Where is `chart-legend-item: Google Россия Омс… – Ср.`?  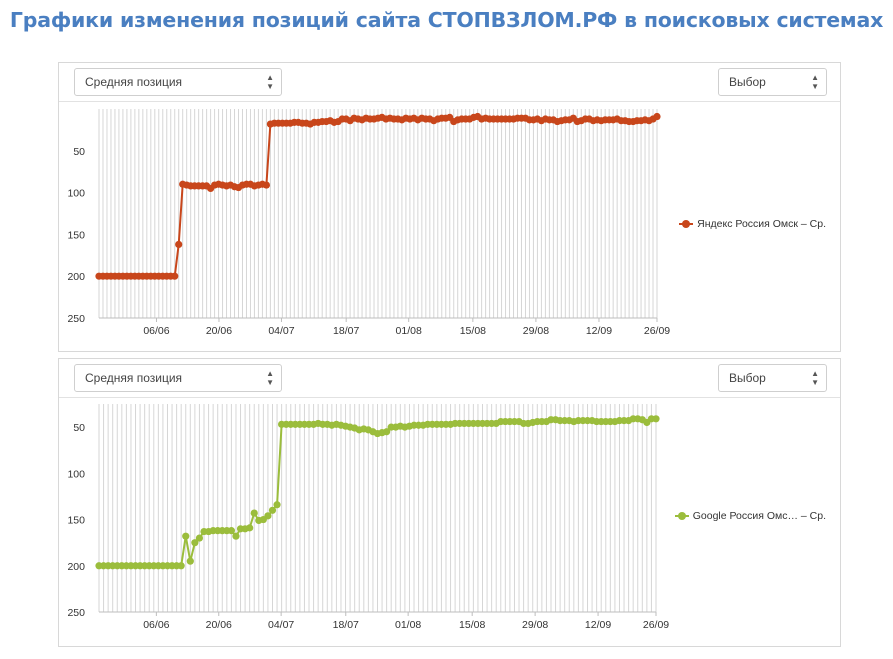 chart-legend-item: Google Россия Омс… – Ср. is located at coordinates (750, 516).